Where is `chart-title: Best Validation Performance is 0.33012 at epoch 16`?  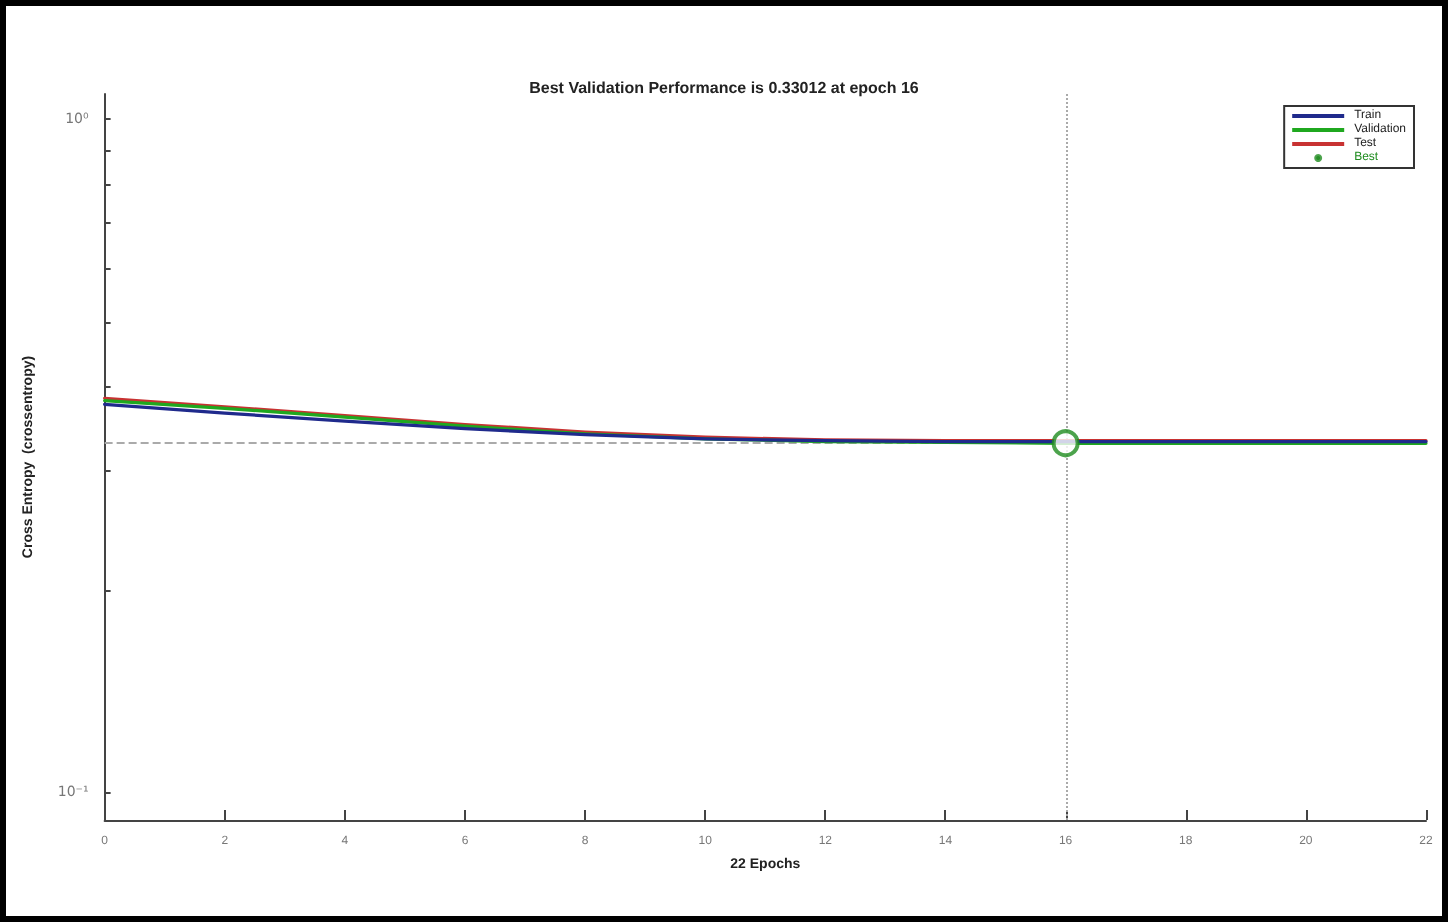 chart-title: Best Validation Performance is 0.33012 at epoch 16 is located at coordinates (724, 88).